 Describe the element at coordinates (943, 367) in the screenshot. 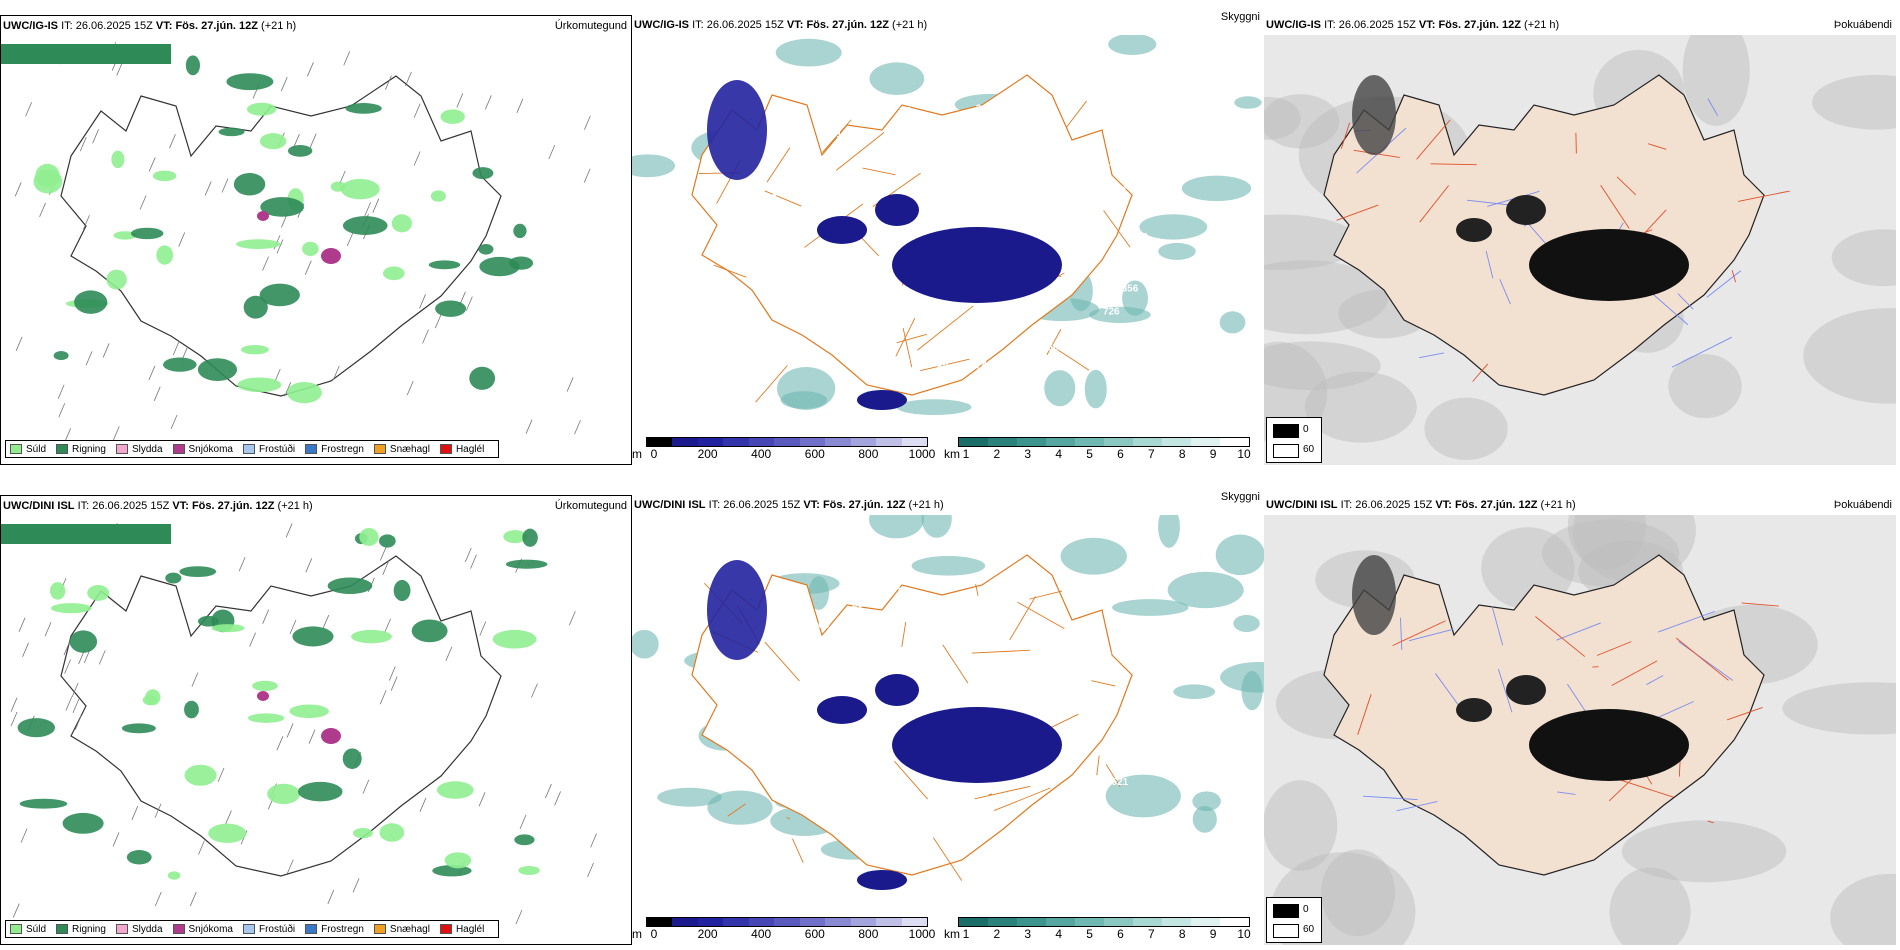

I see `cloudbase-label: 69` at that location.